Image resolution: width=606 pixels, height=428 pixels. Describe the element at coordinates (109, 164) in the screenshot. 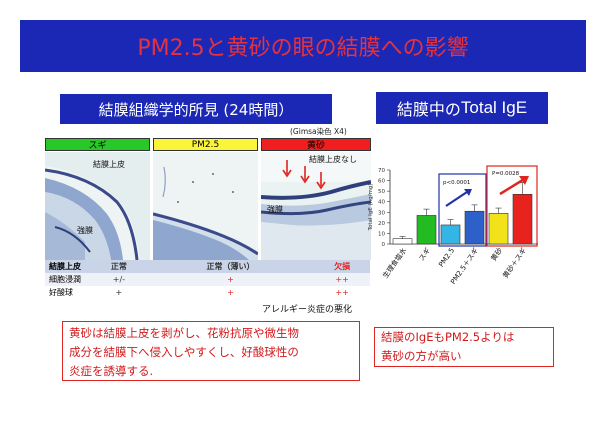

I see `label-epithelium: 結膜上皮` at that location.